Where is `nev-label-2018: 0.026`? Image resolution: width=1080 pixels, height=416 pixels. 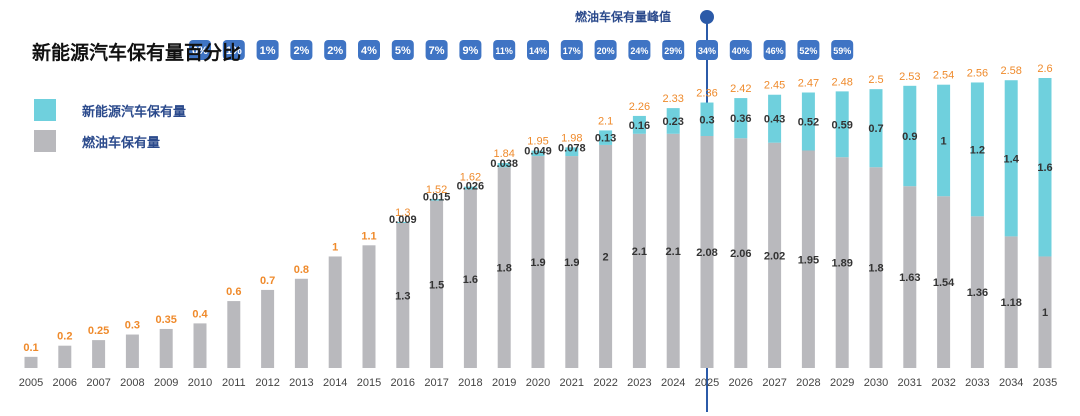 nev-label-2018: 0.026 is located at coordinates (471, 187).